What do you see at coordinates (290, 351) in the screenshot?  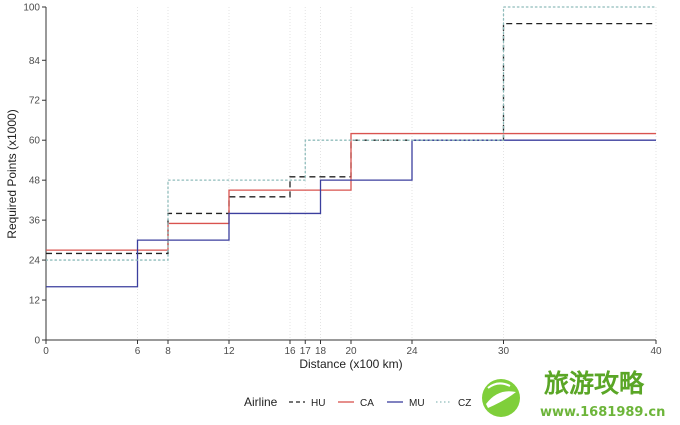 I see `x-tick-label: 16` at bounding box center [290, 351].